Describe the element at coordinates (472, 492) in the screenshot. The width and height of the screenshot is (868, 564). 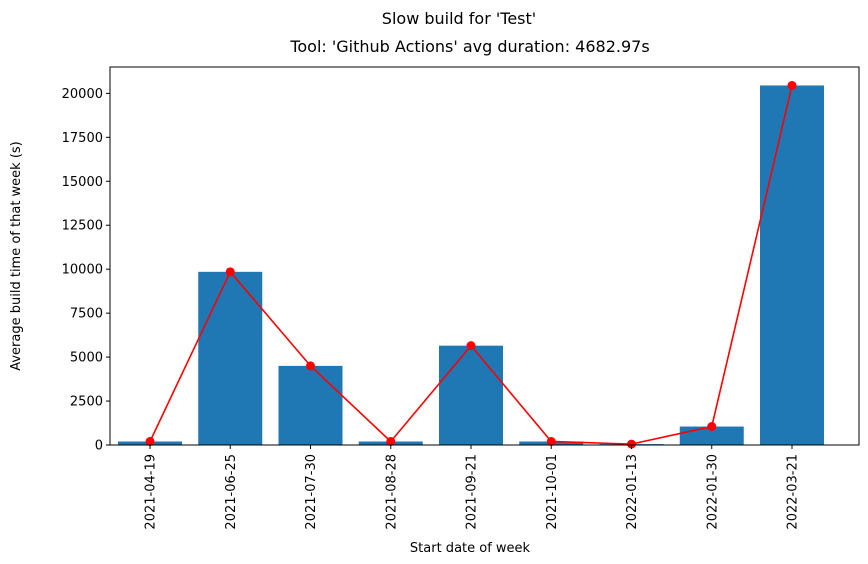
I see `x-tick-label: 2021-09-21` at that location.